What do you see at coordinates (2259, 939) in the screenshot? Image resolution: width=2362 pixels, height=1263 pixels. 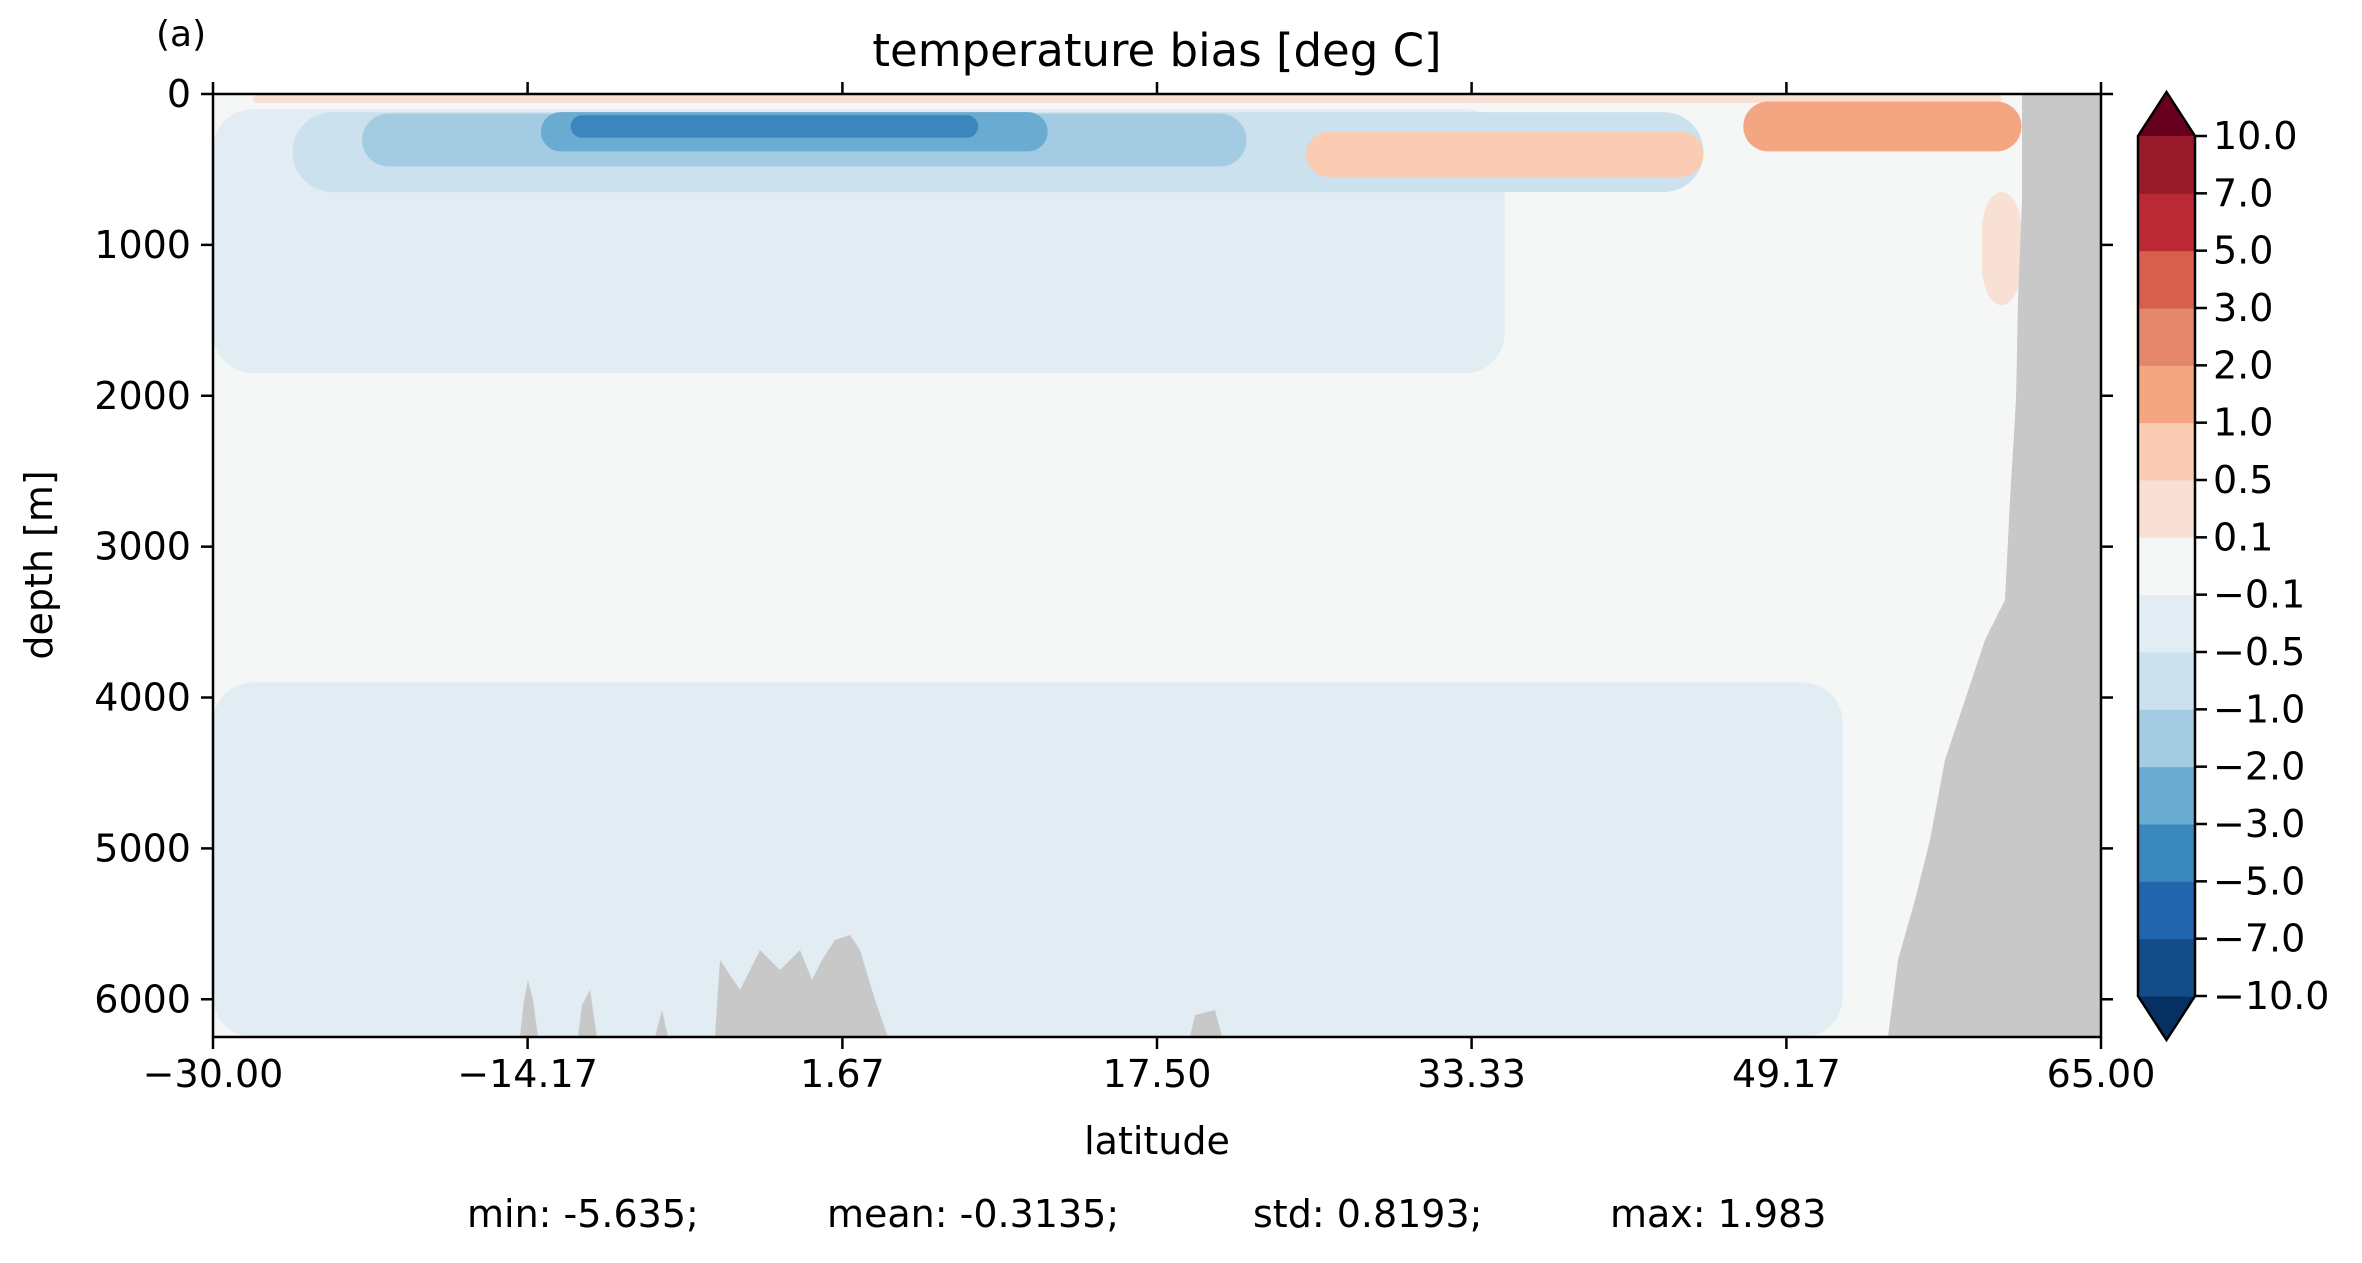 I see `colorbar-tick-label: −7.0` at bounding box center [2259, 939].